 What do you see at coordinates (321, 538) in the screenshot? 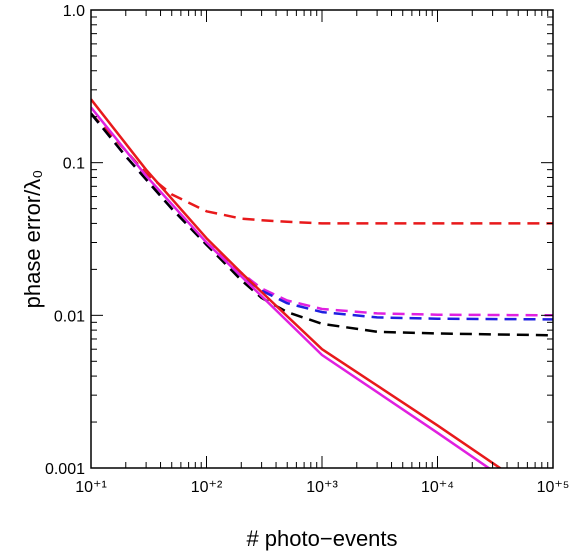
I see `x-axis-label: # photo−events` at bounding box center [321, 538].